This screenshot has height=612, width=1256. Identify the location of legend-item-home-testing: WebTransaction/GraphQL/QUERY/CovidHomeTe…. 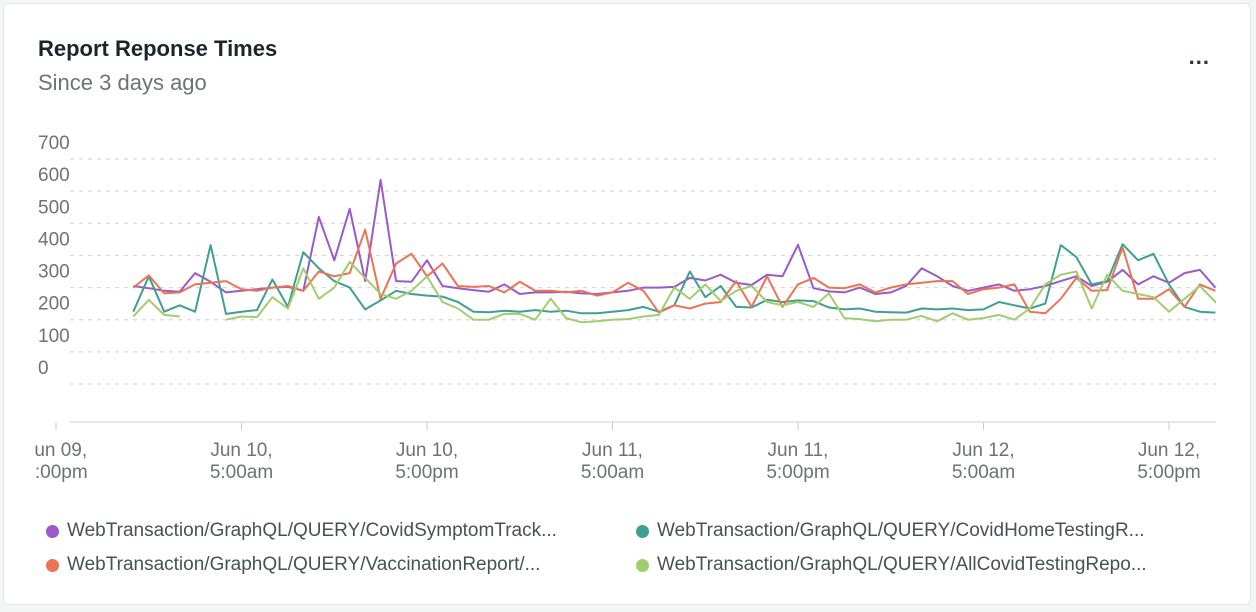
(890, 531).